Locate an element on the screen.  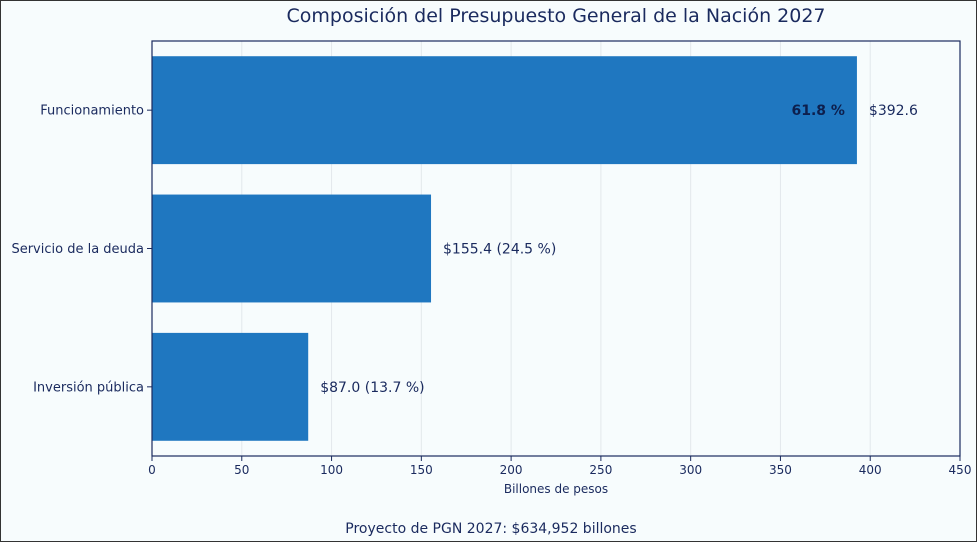
category-label: Servicio de la deuda is located at coordinates (77, 249).